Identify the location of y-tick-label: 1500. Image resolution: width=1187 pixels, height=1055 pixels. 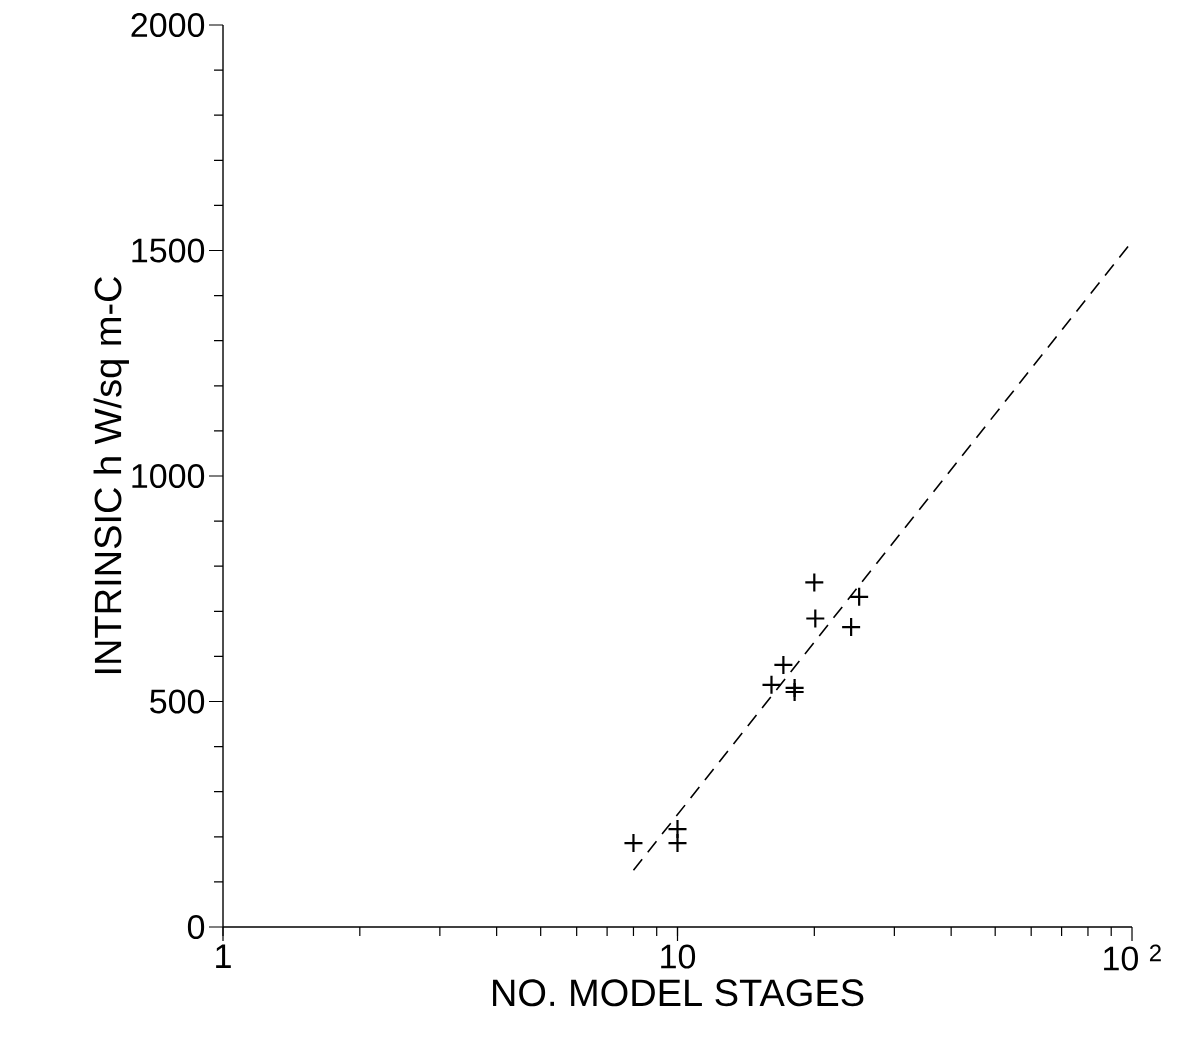
(168, 250).